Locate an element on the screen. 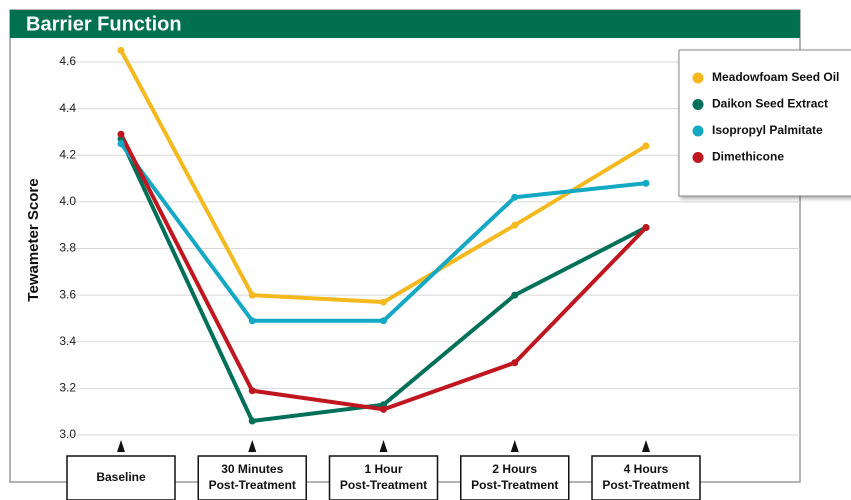 The width and height of the screenshot is (851, 500). y-tick-label: 3.4 is located at coordinates (67, 341).